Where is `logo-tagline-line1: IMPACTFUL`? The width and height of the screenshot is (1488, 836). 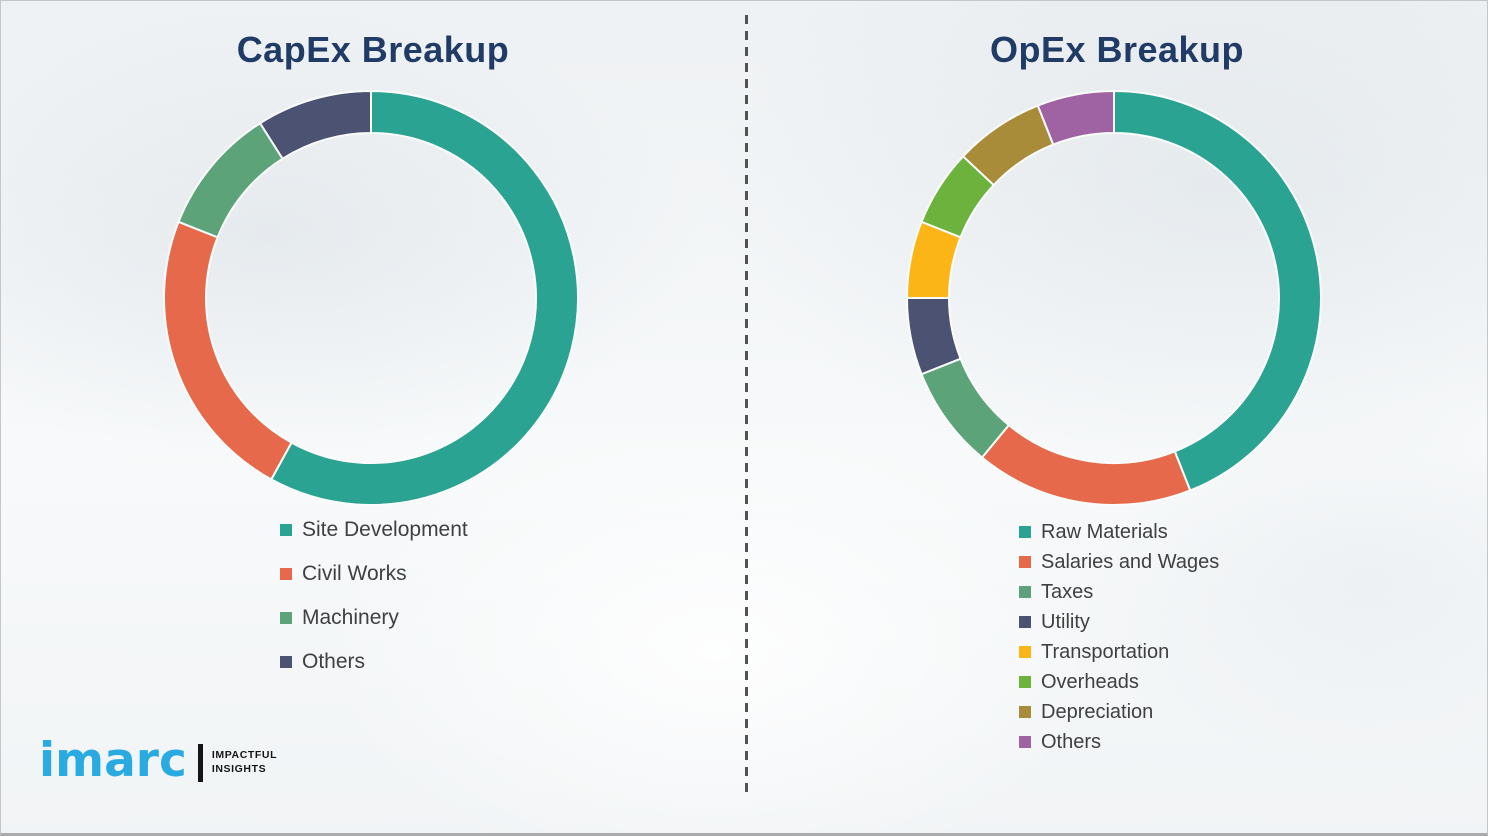 logo-tagline-line1: IMPACTFUL is located at coordinates (244, 754).